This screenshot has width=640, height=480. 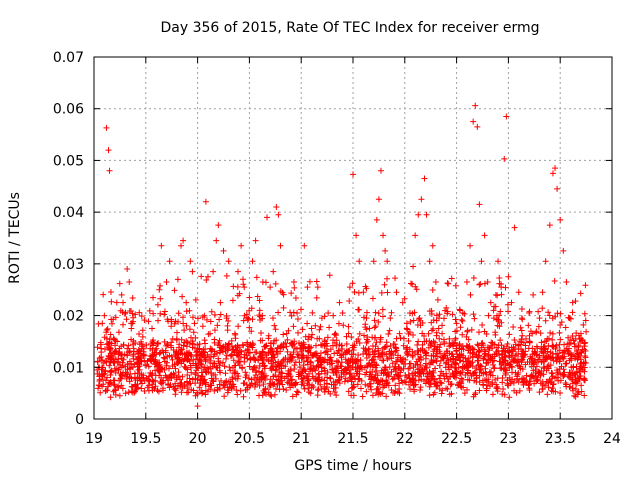 I want to click on x-tick-label: 23, so click(x=508, y=439).